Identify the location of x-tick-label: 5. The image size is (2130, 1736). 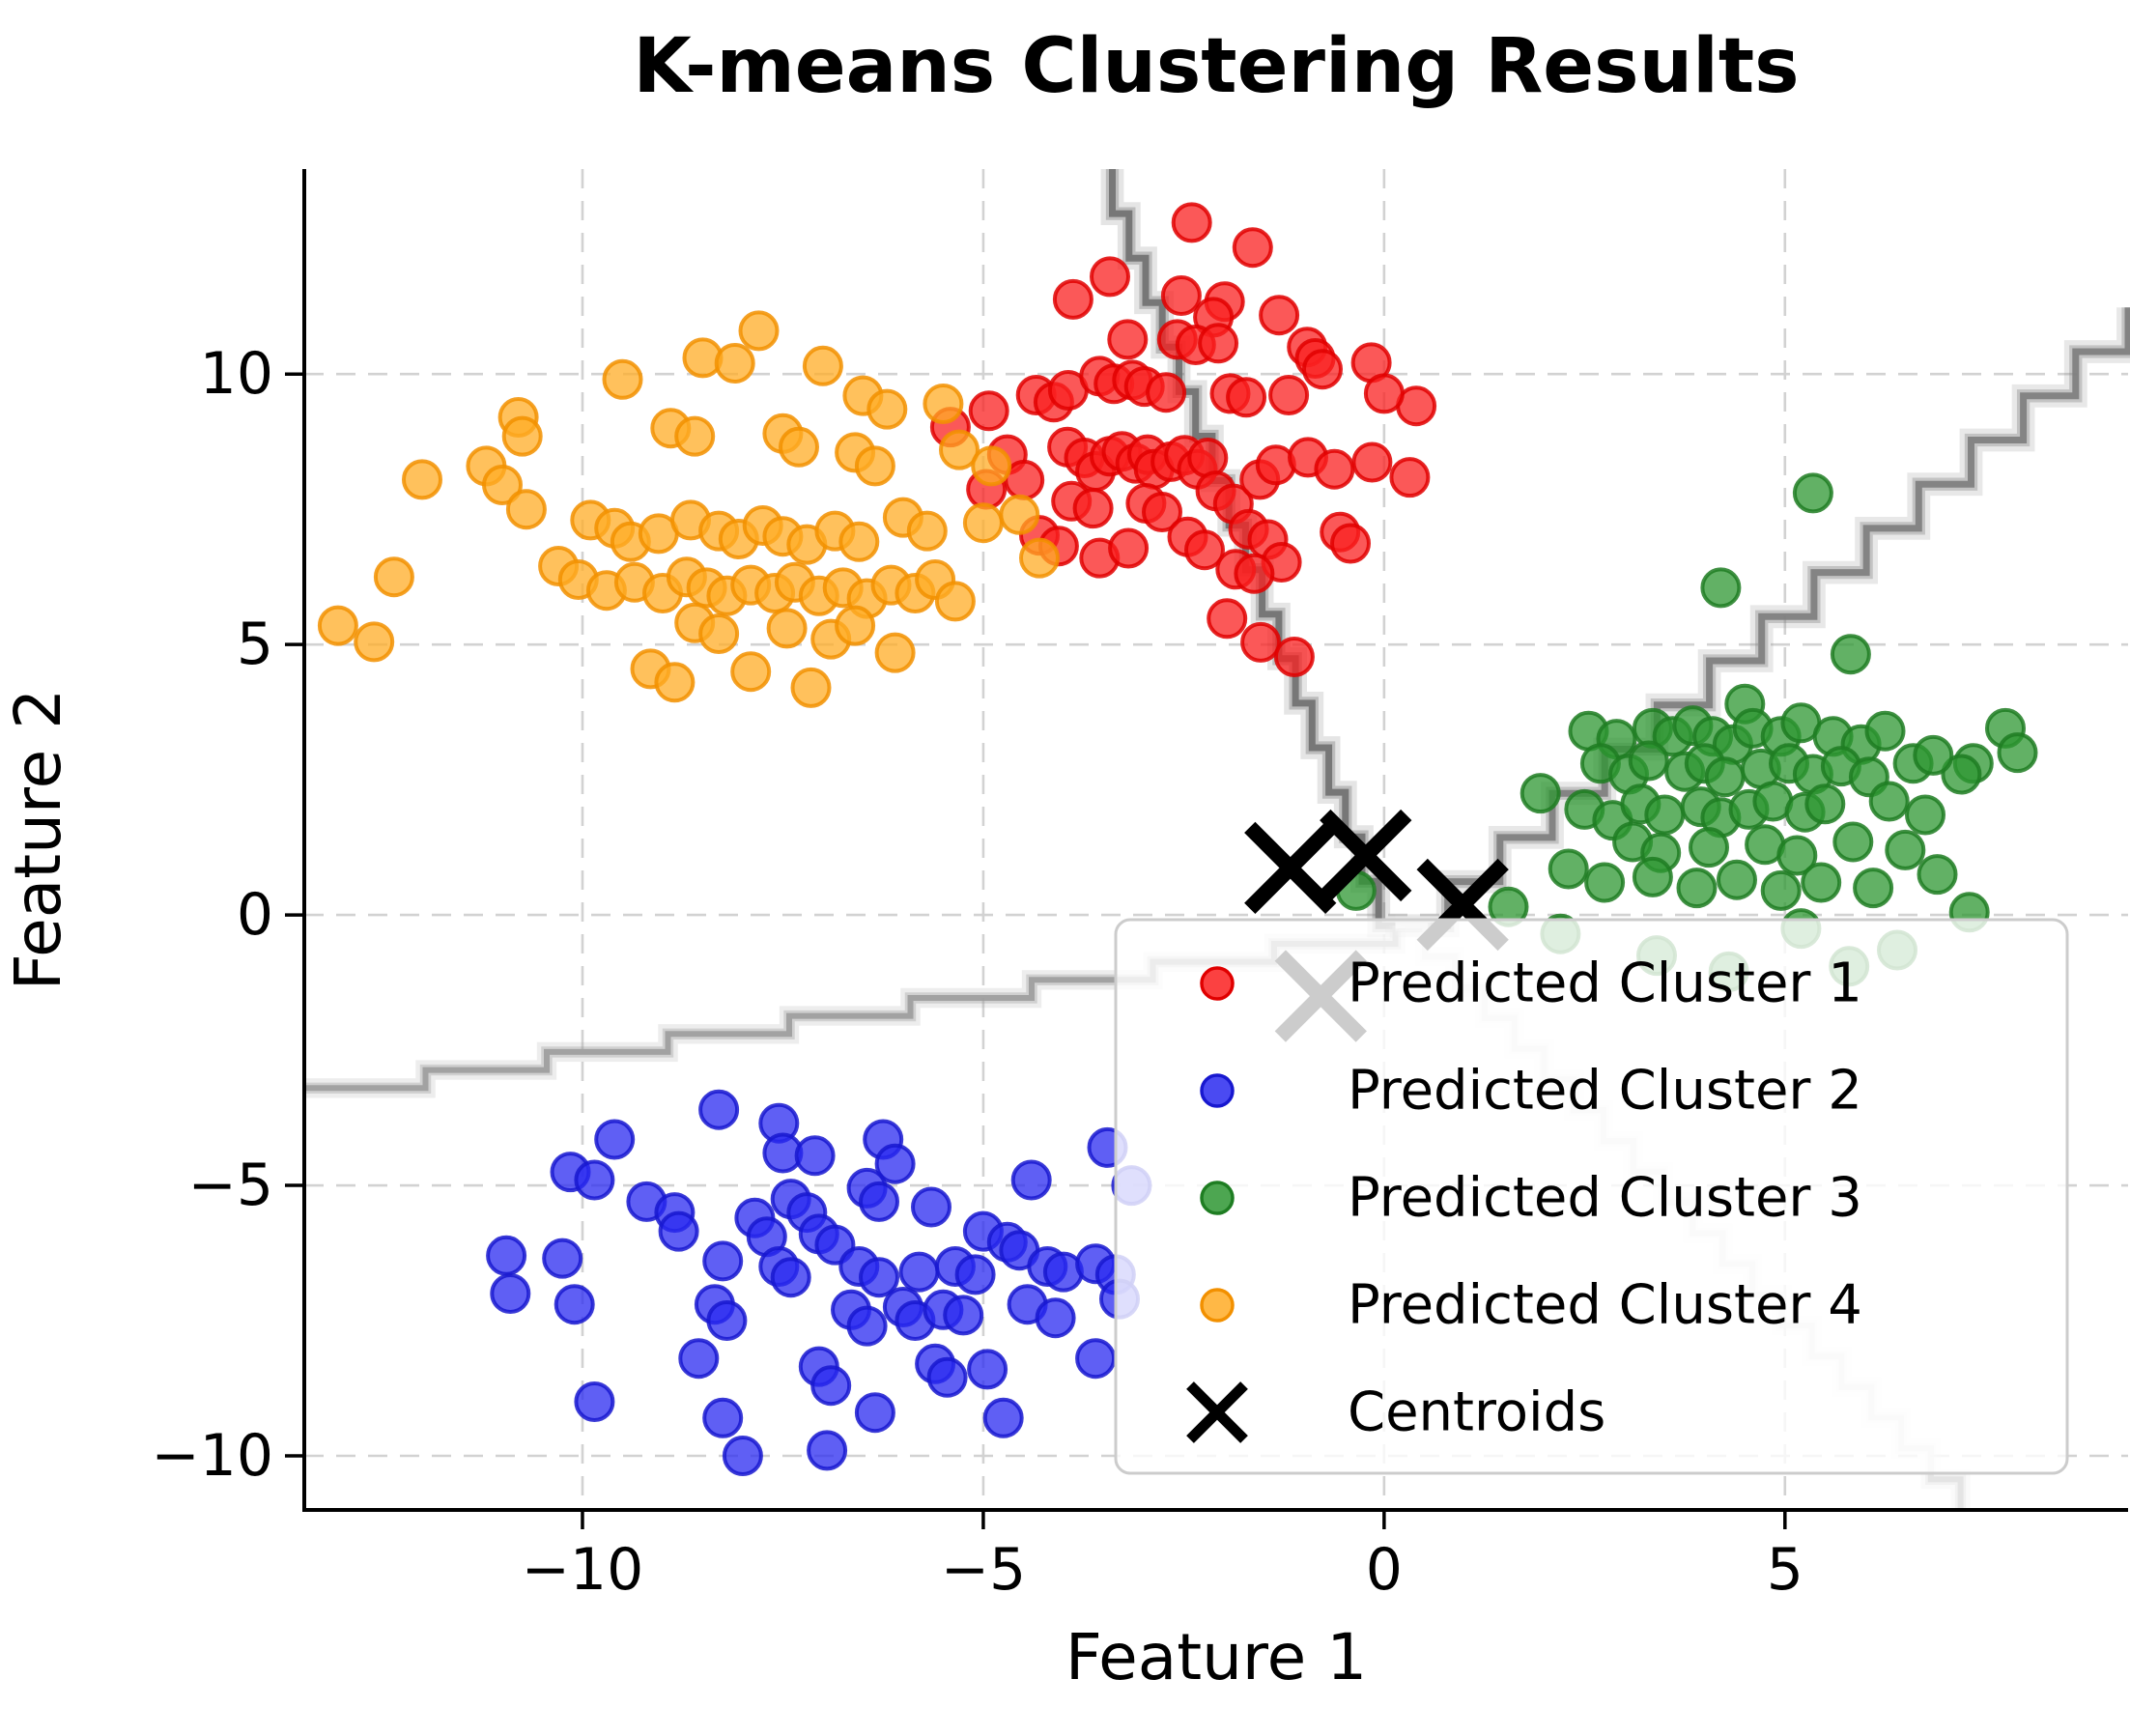
(1785, 1570).